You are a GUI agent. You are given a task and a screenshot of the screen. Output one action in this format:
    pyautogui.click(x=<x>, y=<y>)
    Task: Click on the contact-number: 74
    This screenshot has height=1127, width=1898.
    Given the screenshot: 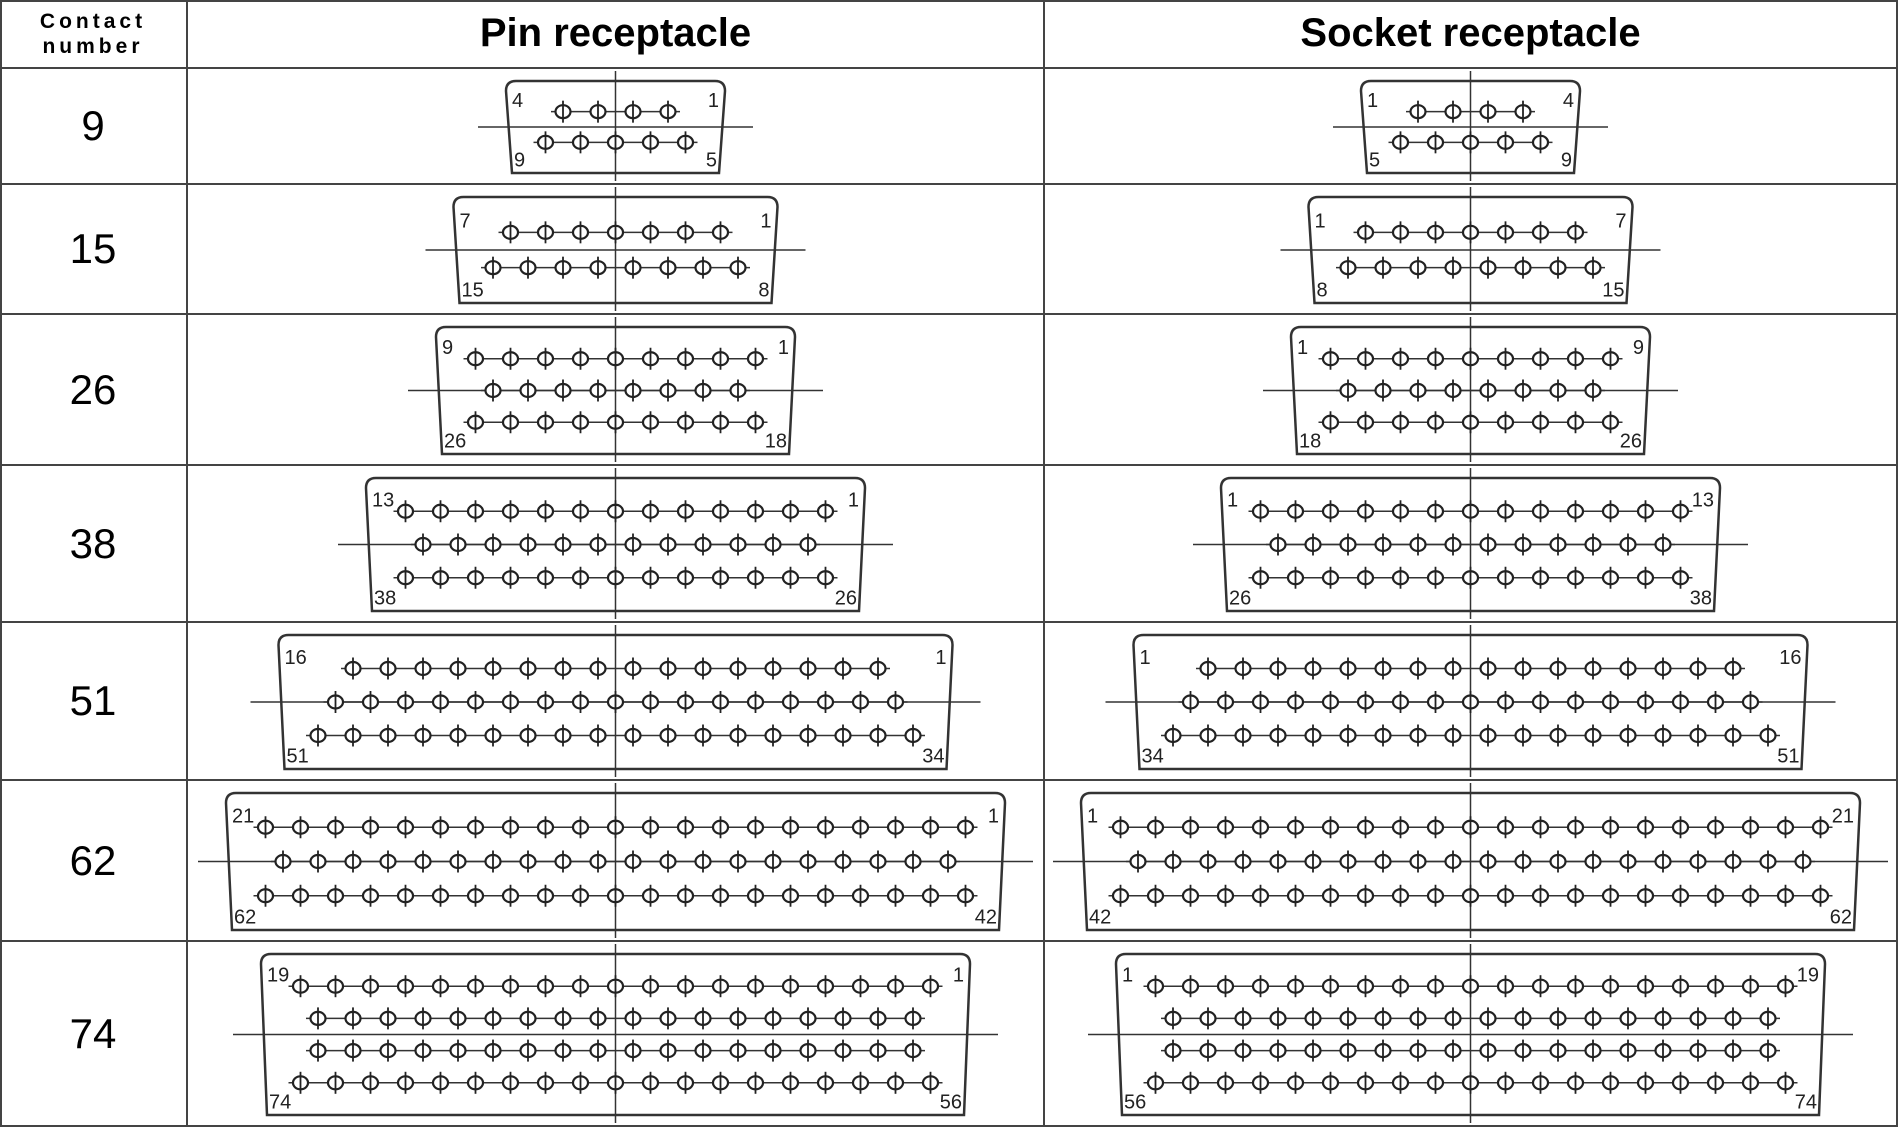 What is the action you would take?
    pyautogui.click(x=94, y=1034)
    